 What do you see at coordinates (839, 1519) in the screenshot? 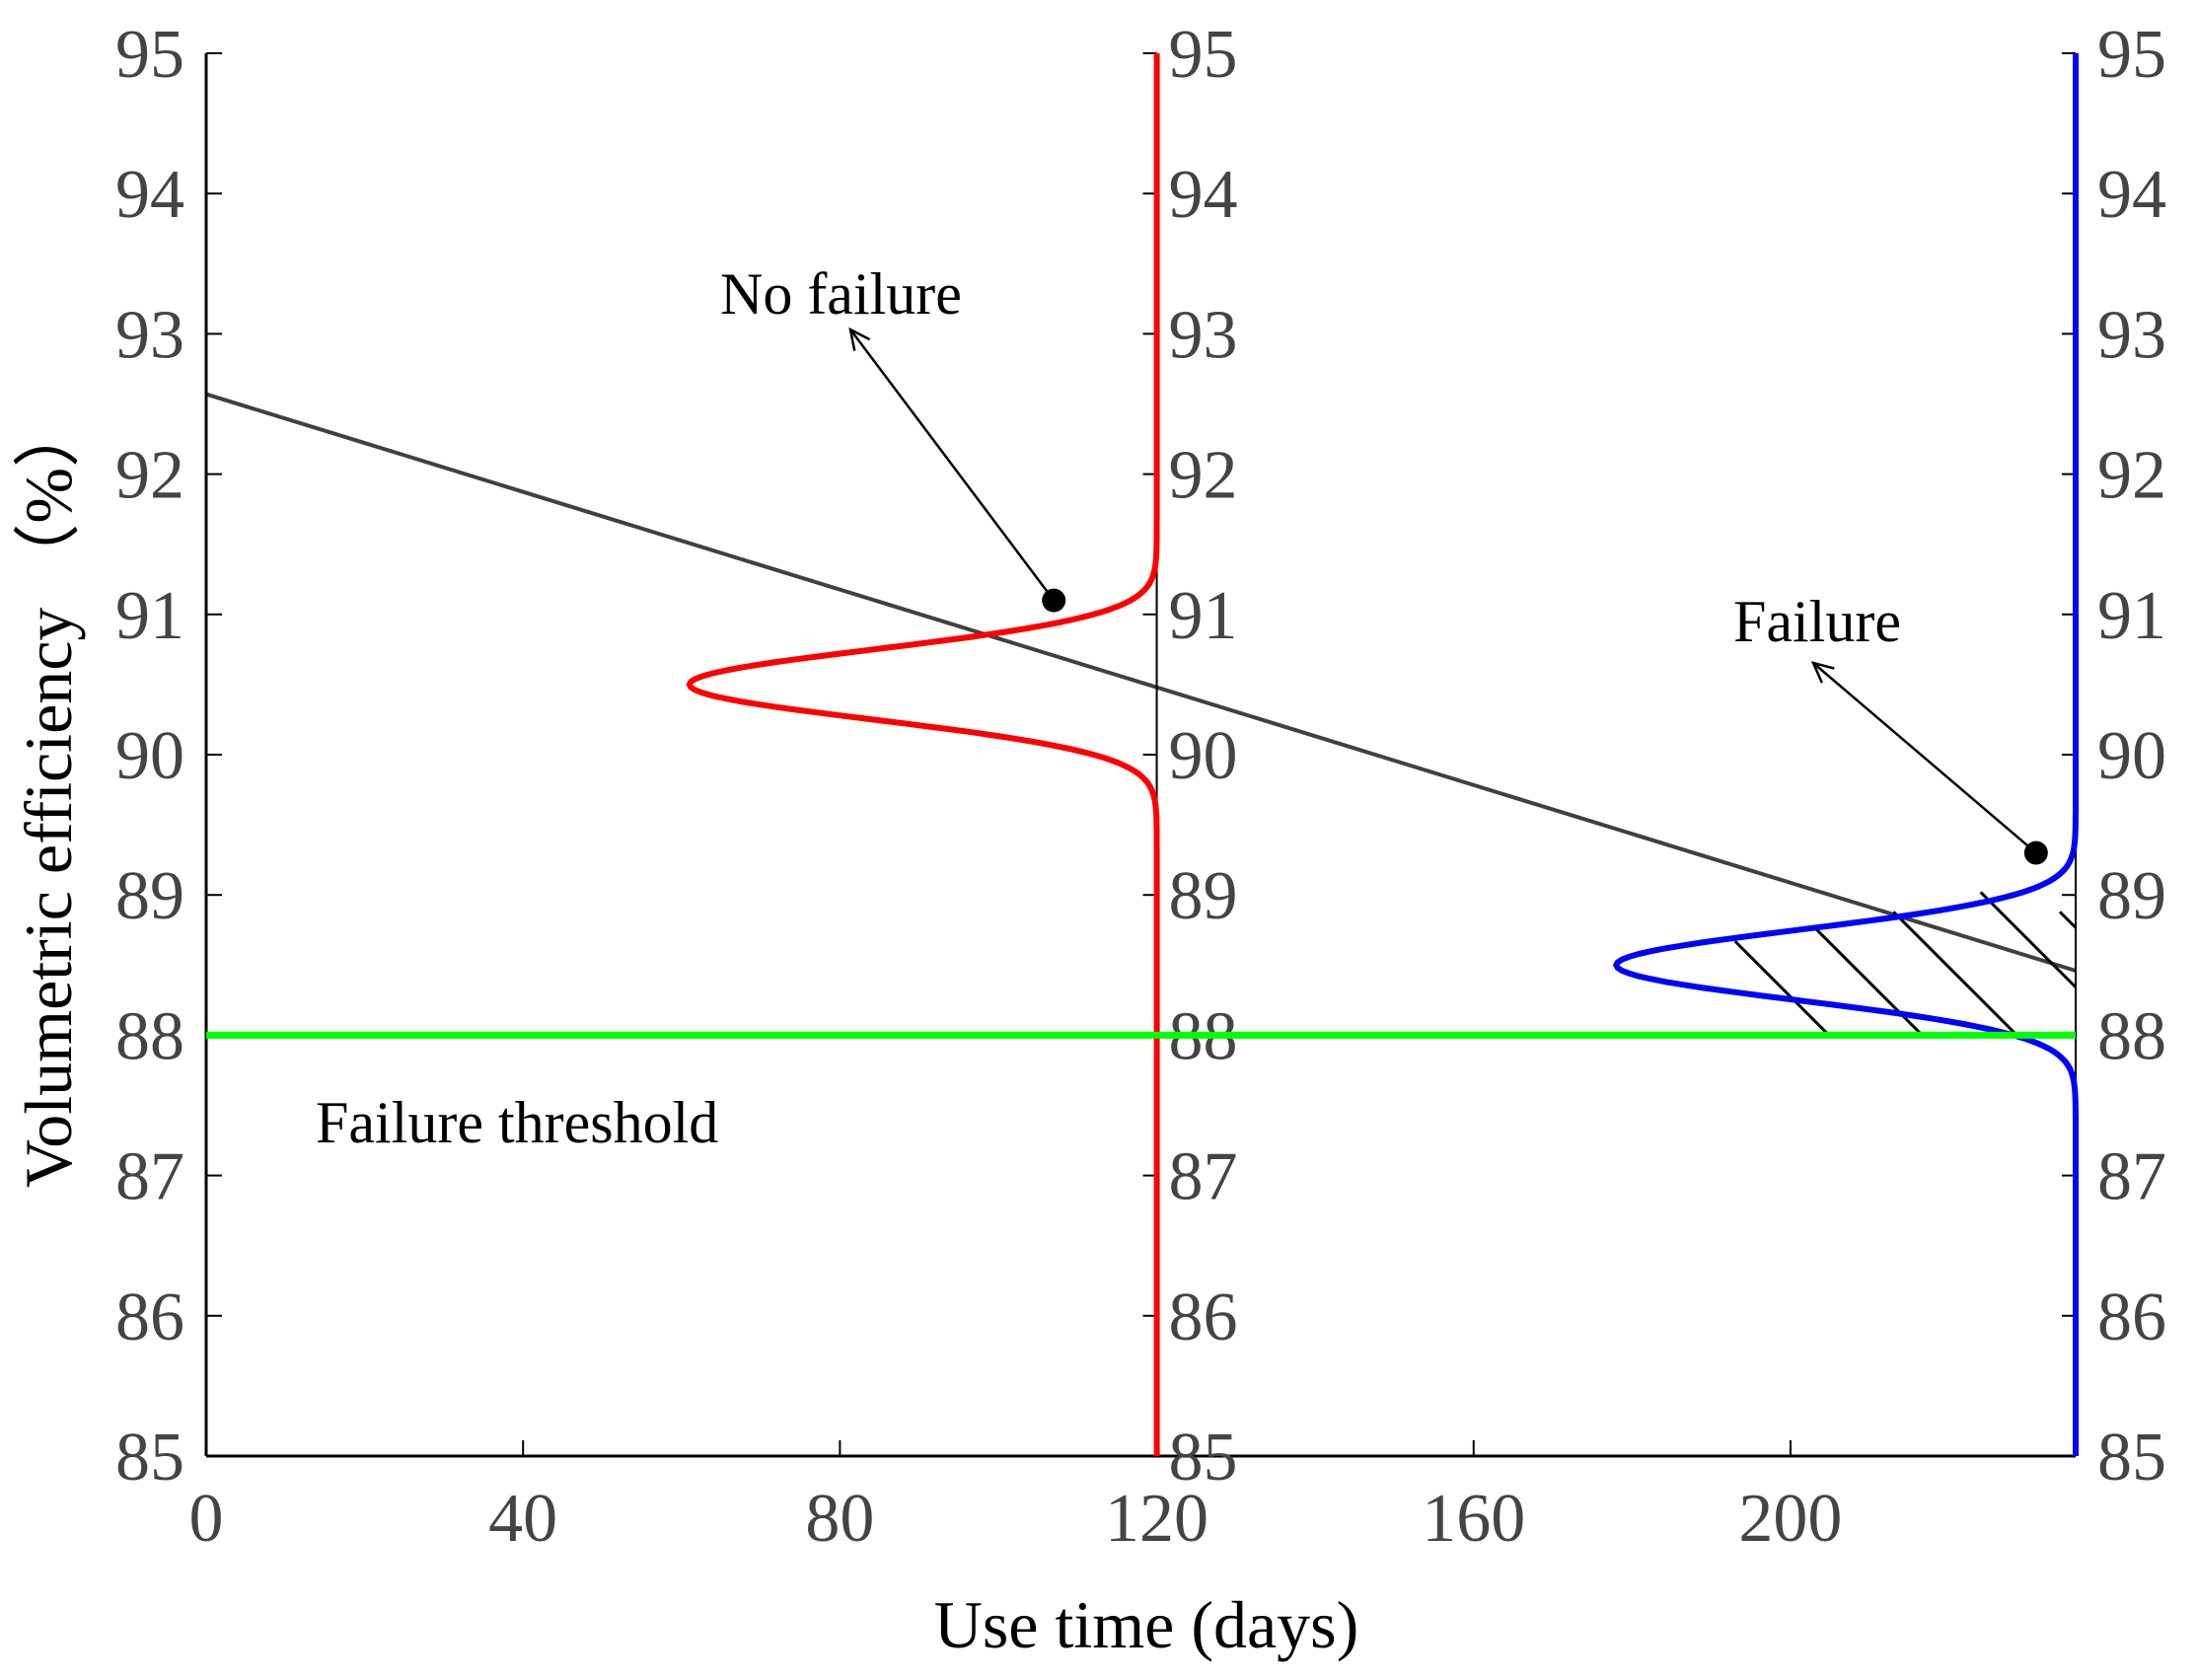
I see `x-tick-label: 80` at bounding box center [839, 1519].